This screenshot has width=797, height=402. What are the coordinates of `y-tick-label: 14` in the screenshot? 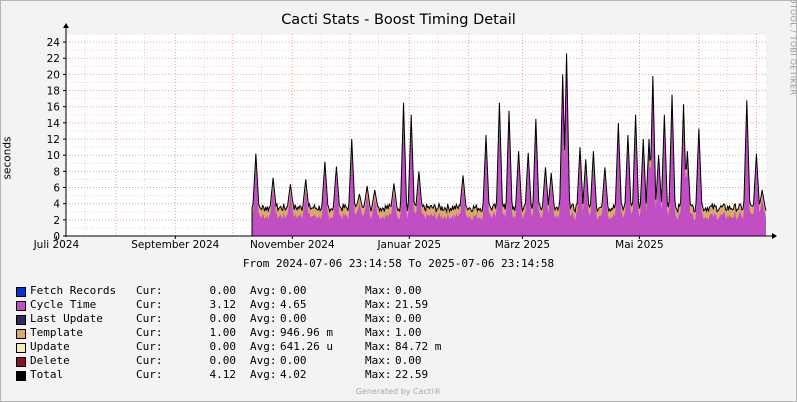 It's located at (54, 124).